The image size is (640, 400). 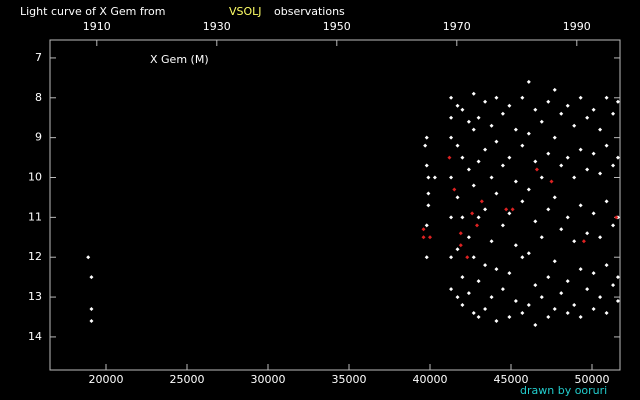 What do you see at coordinates (106, 379) in the screenshot?
I see `x-tick-label: 20000` at bounding box center [106, 379].